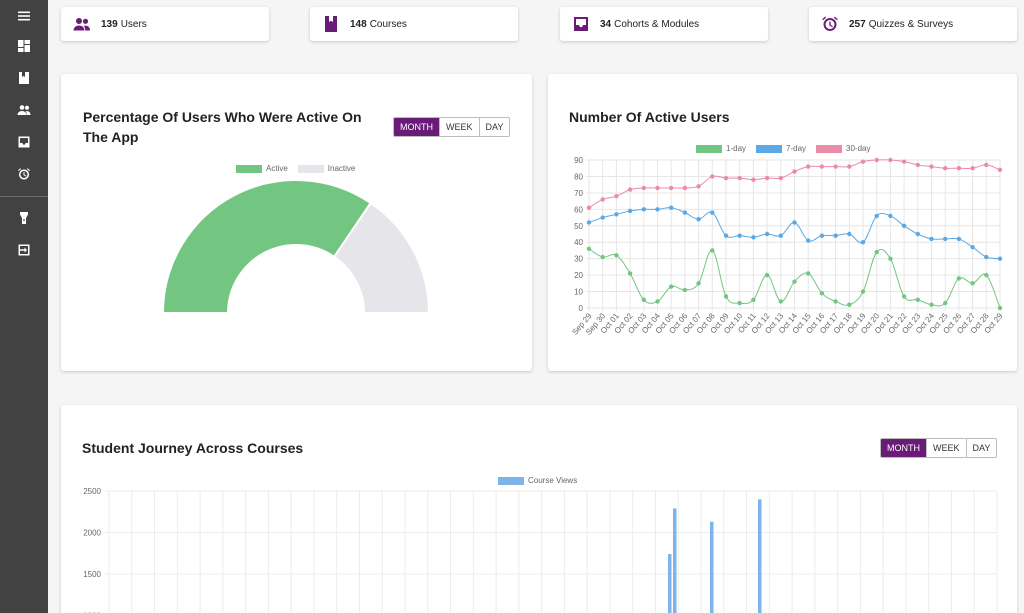  I want to click on legend-label-active: Active, so click(277, 168).